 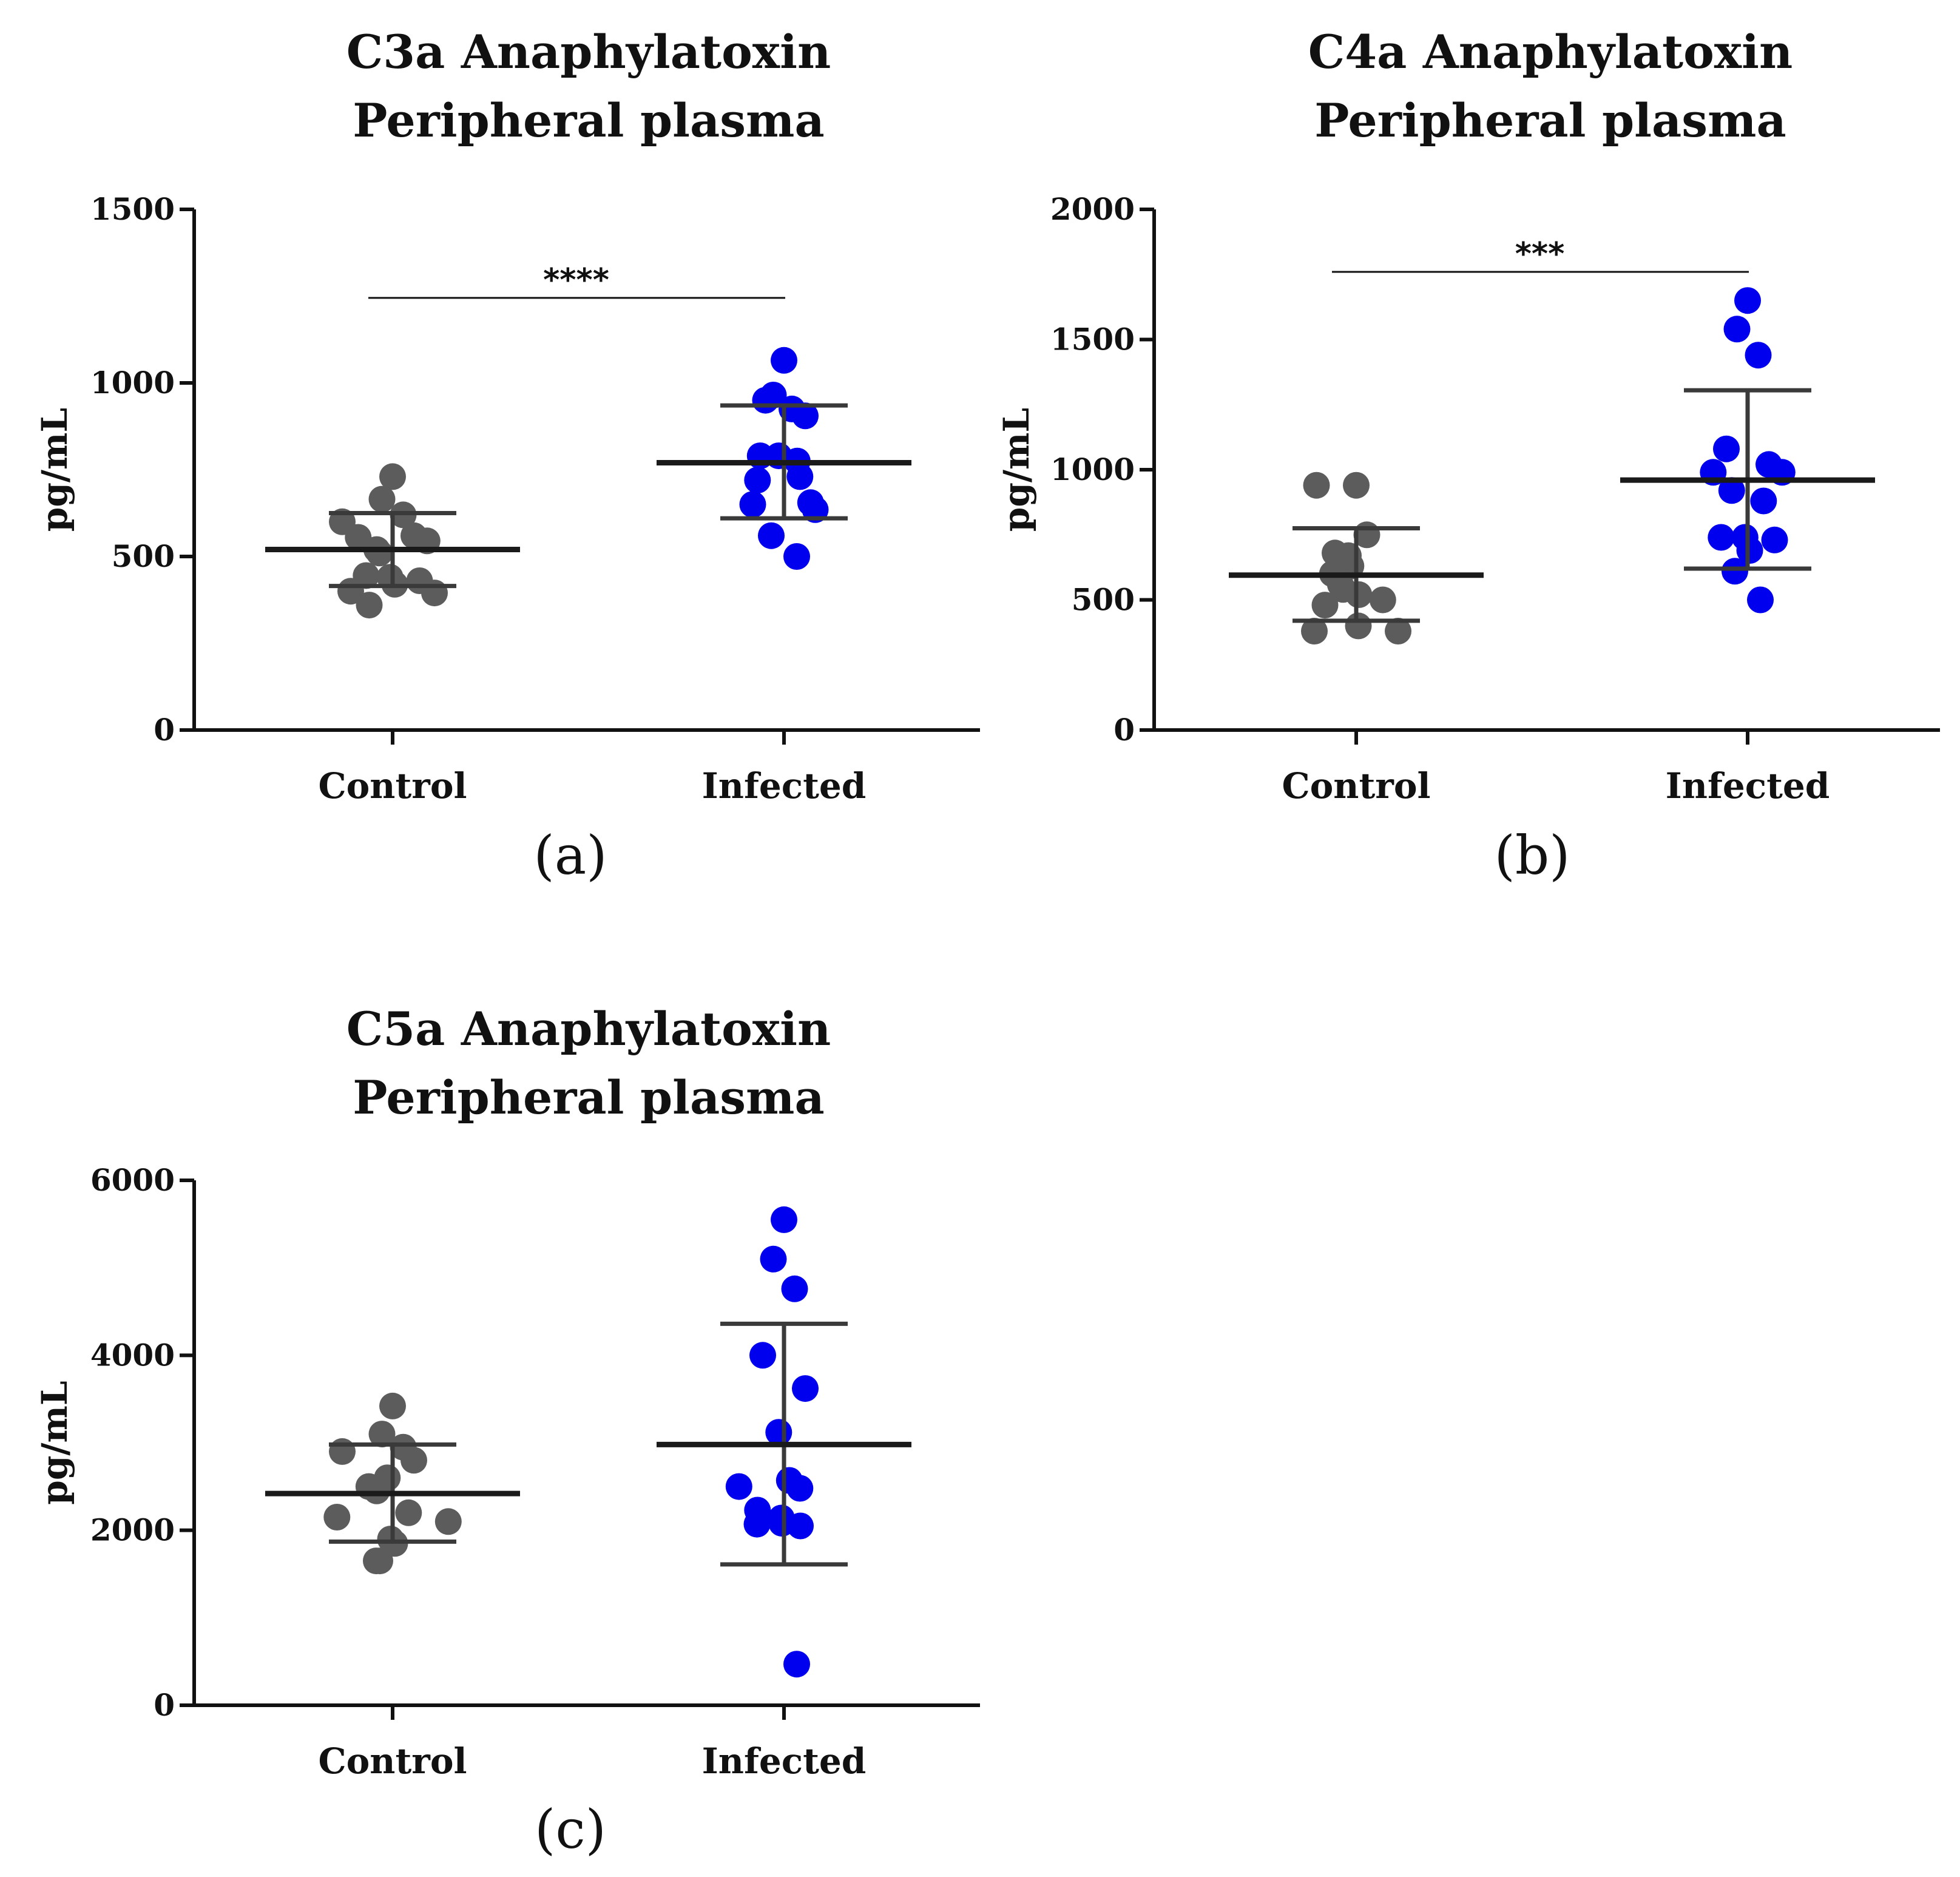 I want to click on panel-label: (b), so click(x=1532, y=855).